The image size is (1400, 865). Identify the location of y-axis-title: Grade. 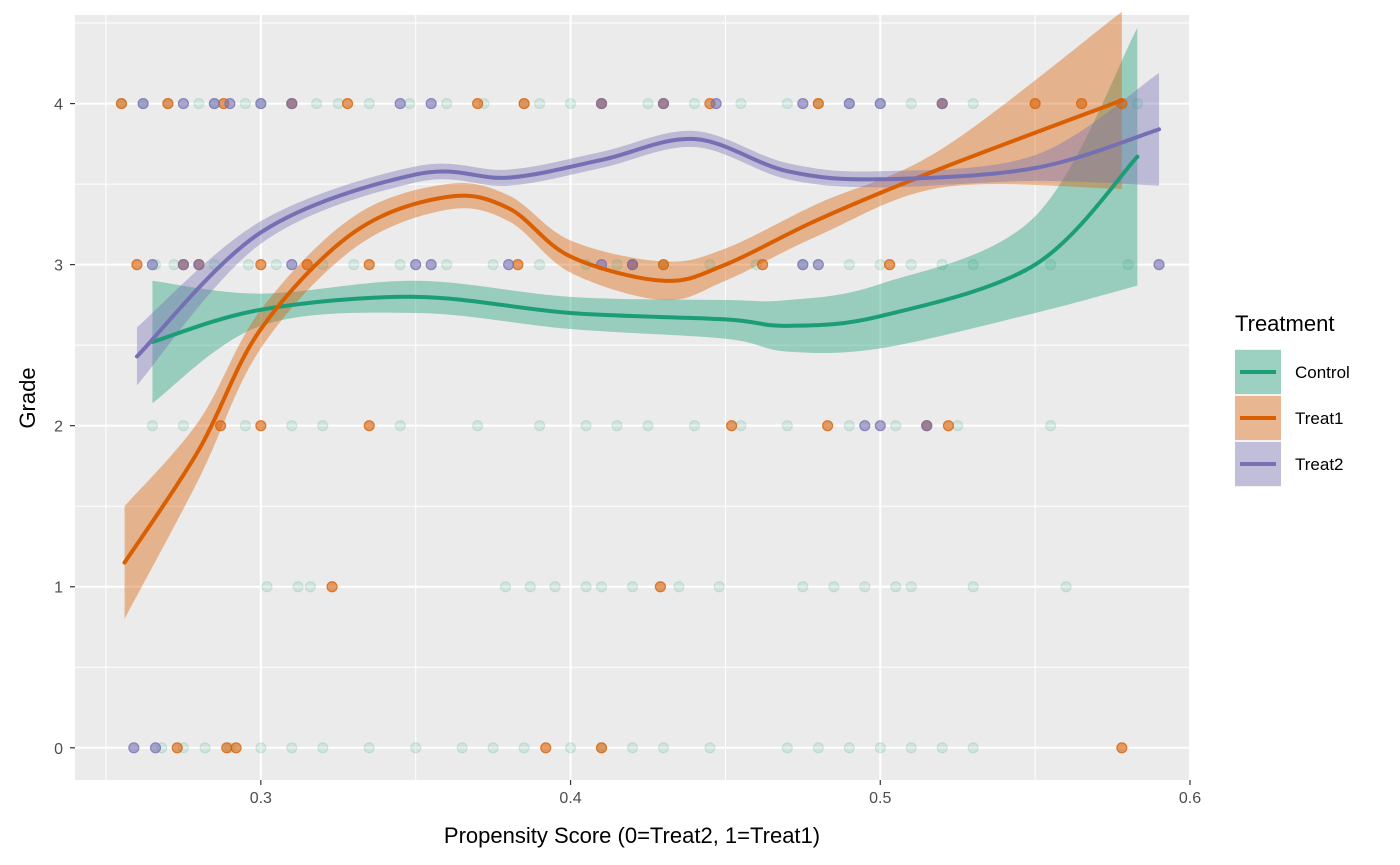
(27, 397).